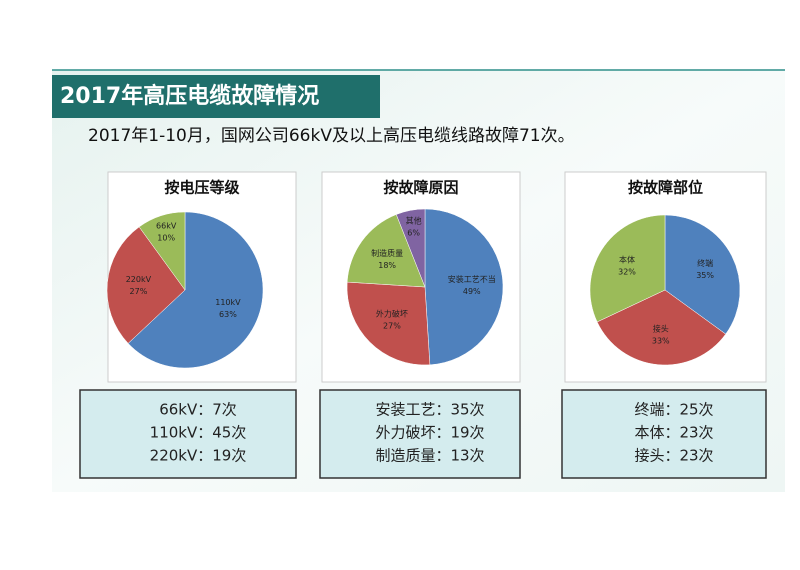  Describe the element at coordinates (472, 291) in the screenshot. I see `slice-value-label: 49%` at that location.